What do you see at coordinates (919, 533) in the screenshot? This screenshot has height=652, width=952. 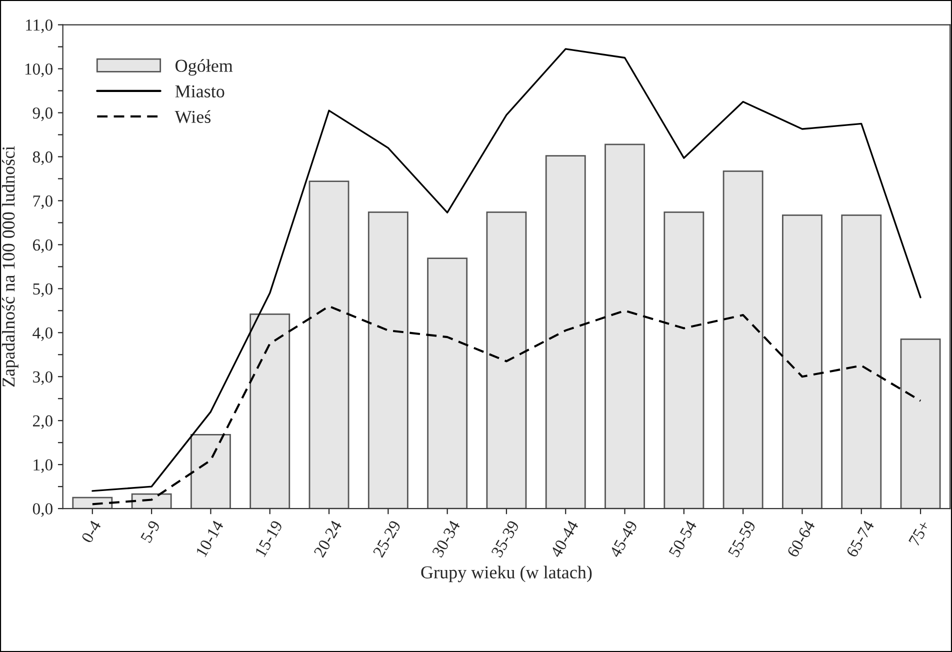 I see `x-tick-label: 75+` at bounding box center [919, 533].